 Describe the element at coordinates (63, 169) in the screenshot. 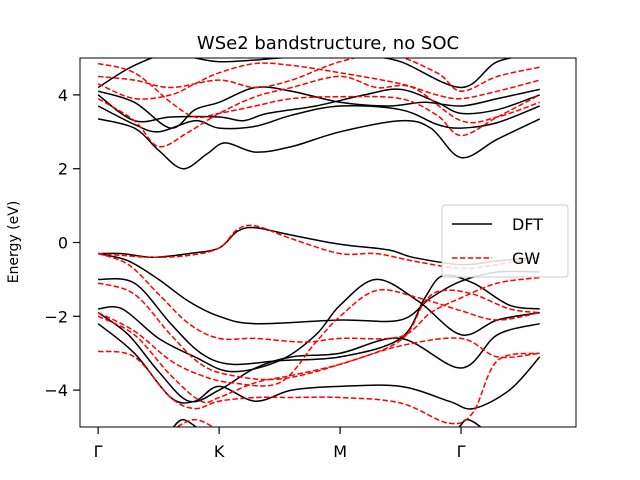

I see `y-tick-label: 2` at that location.